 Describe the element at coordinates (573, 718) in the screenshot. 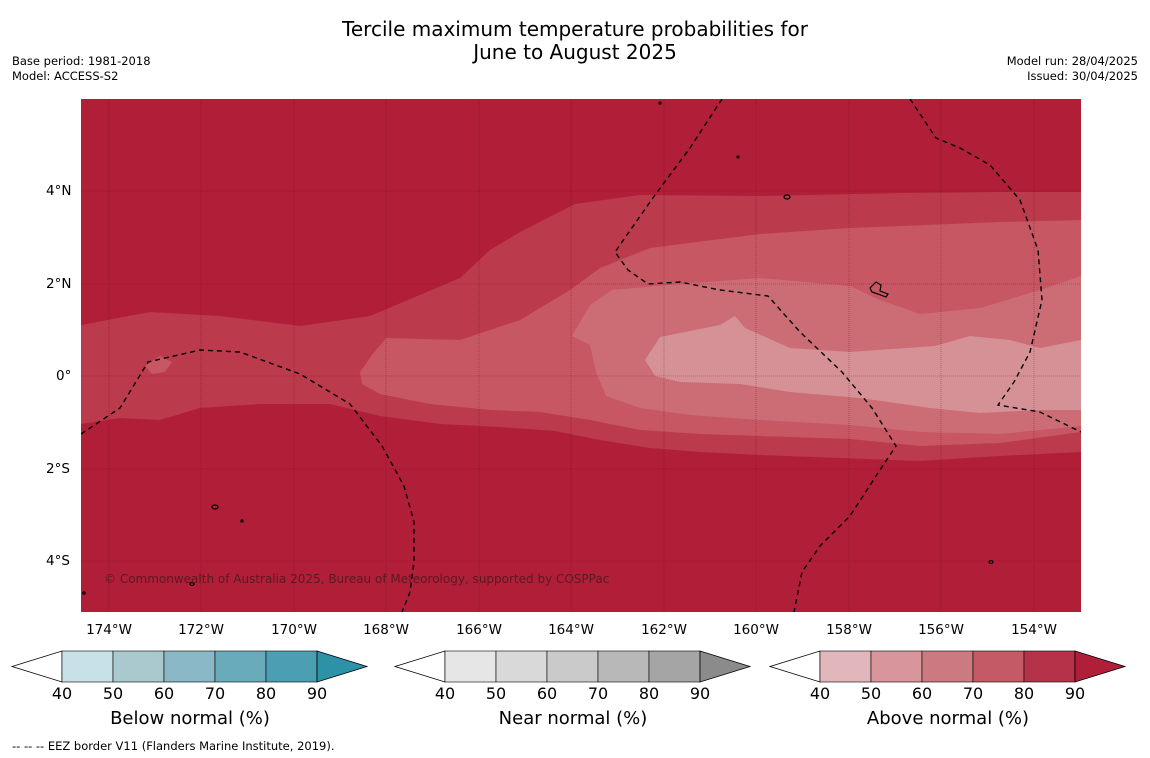

I see `colorbar-near-label: Near normal (%)` at that location.